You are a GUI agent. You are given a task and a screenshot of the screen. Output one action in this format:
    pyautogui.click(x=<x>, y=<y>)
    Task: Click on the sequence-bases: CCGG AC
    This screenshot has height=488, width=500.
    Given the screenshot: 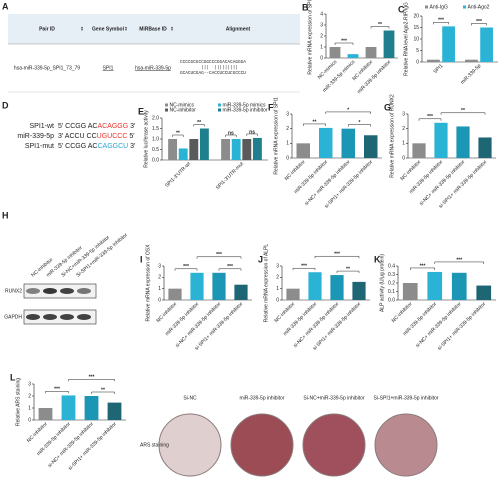 What is the action you would take?
    pyautogui.click(x=81, y=126)
    